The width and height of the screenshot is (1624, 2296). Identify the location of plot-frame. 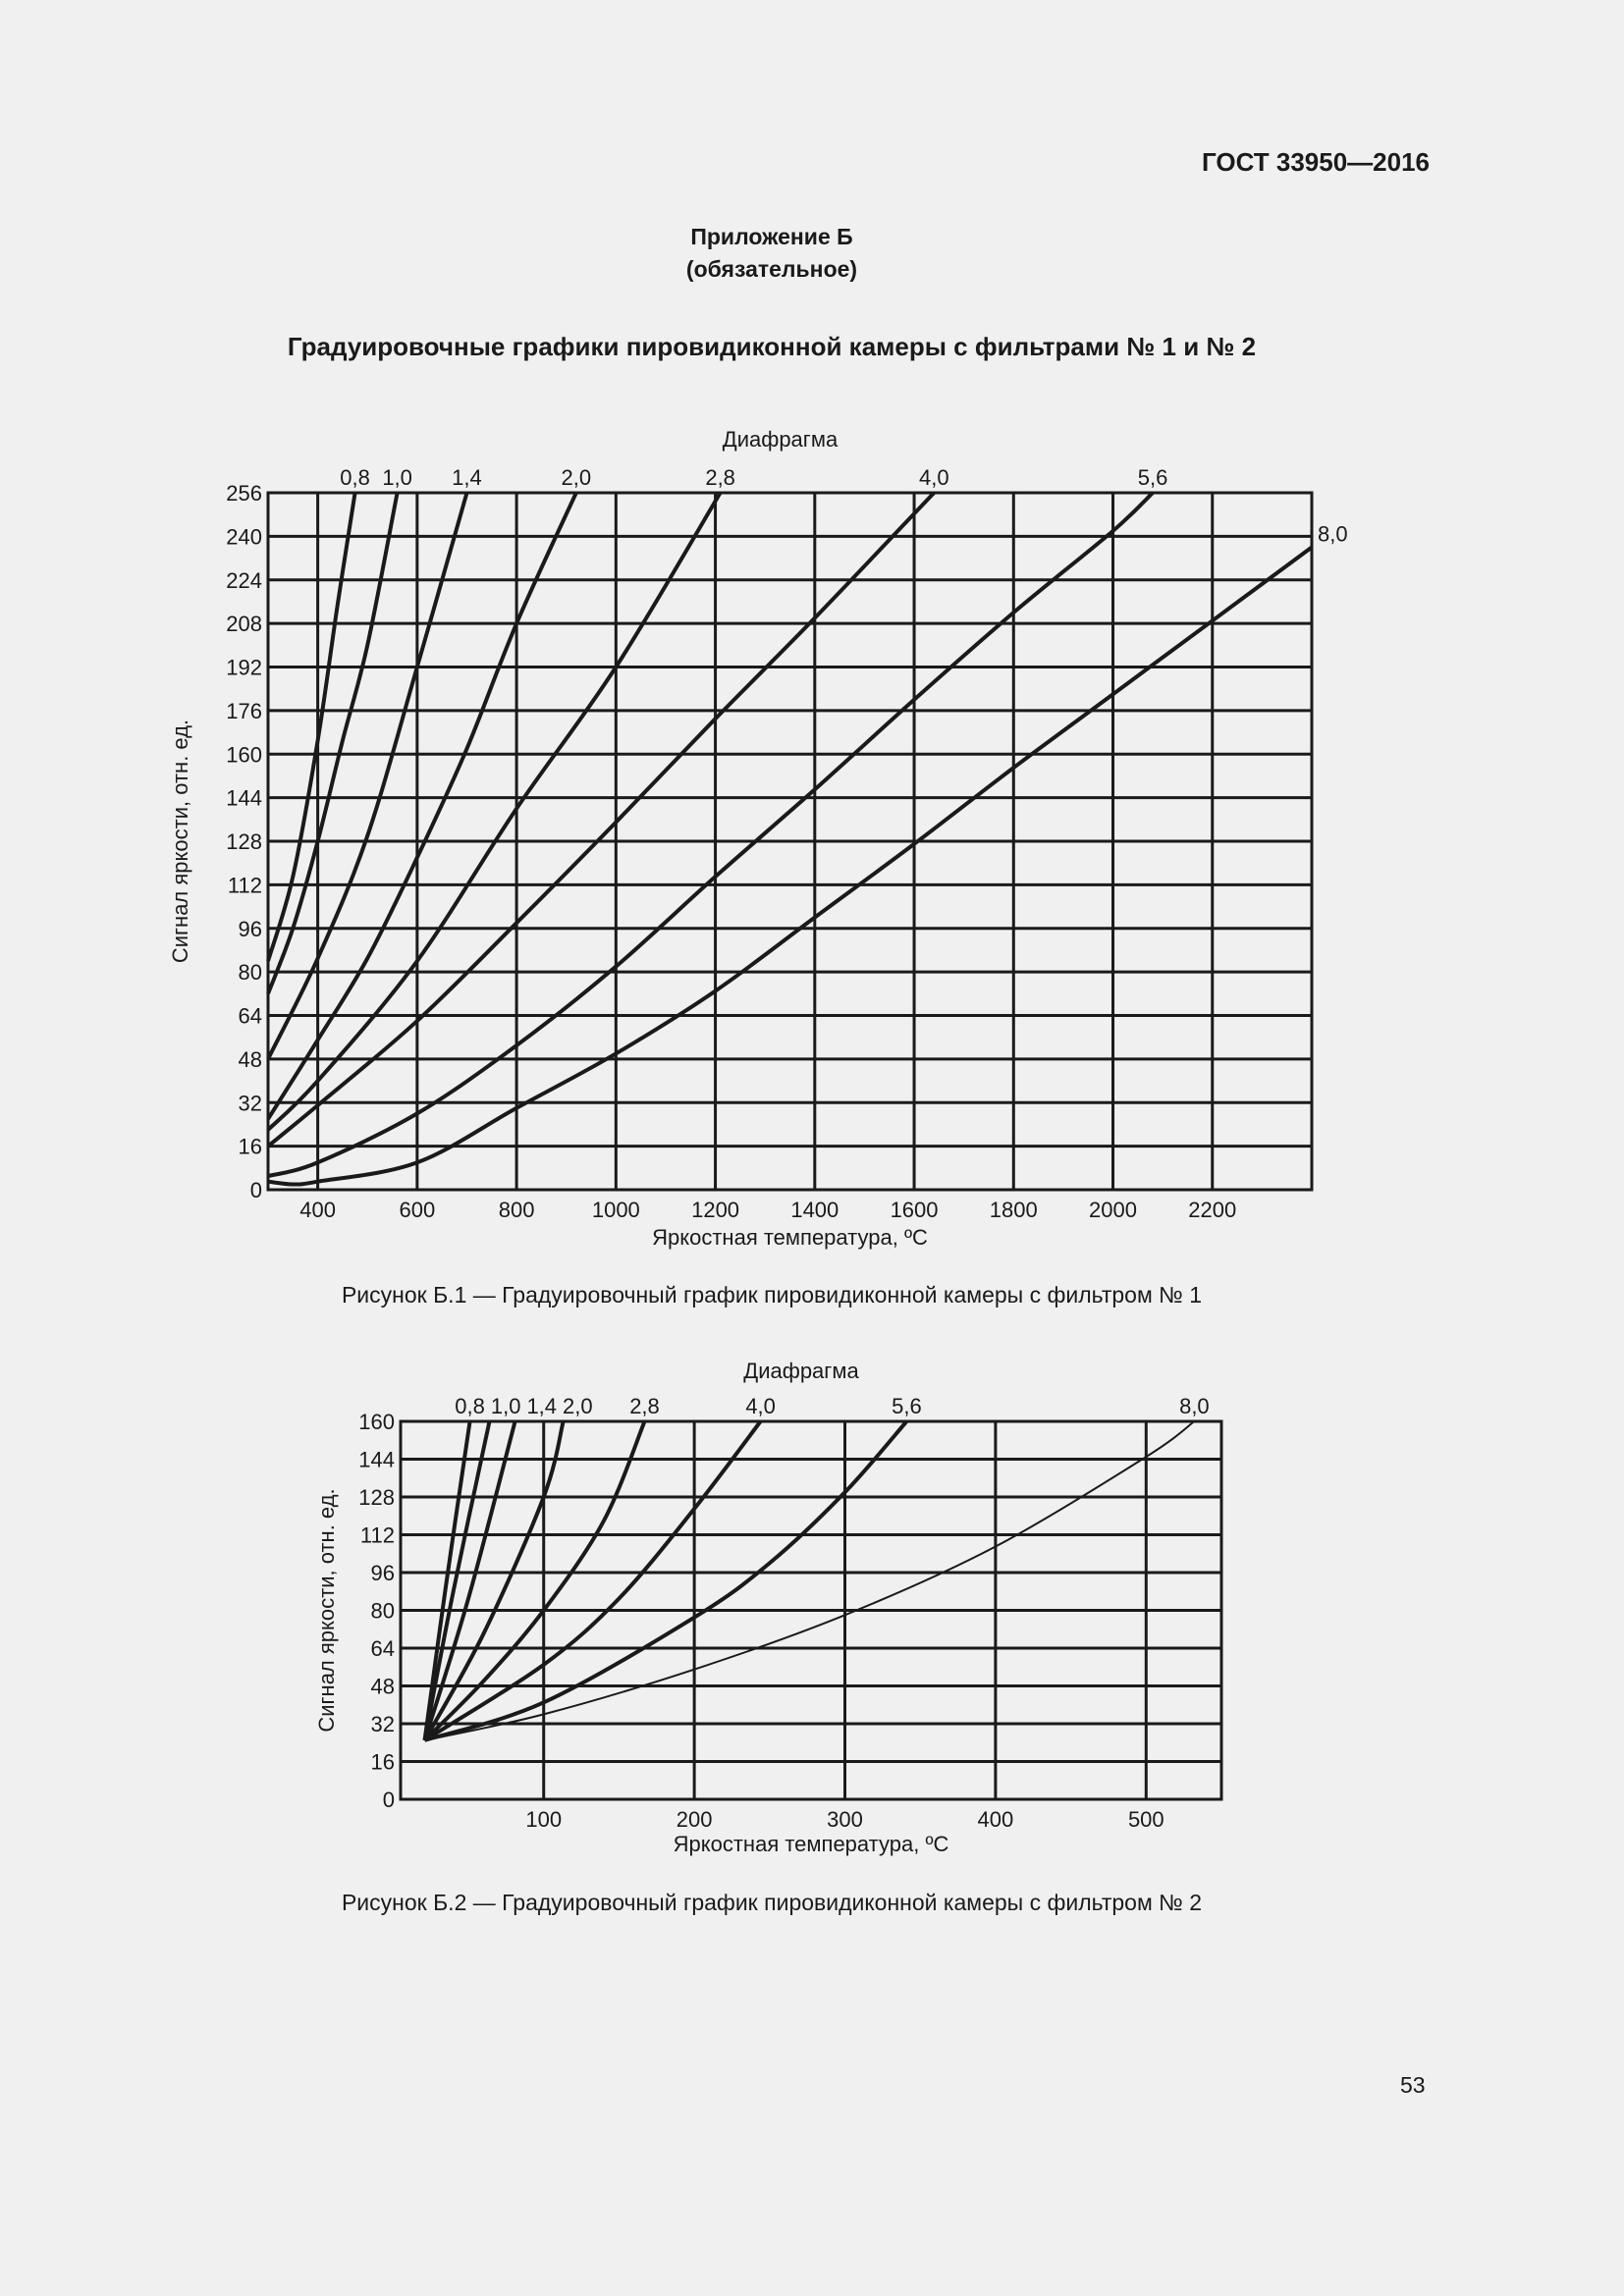
(811, 1610).